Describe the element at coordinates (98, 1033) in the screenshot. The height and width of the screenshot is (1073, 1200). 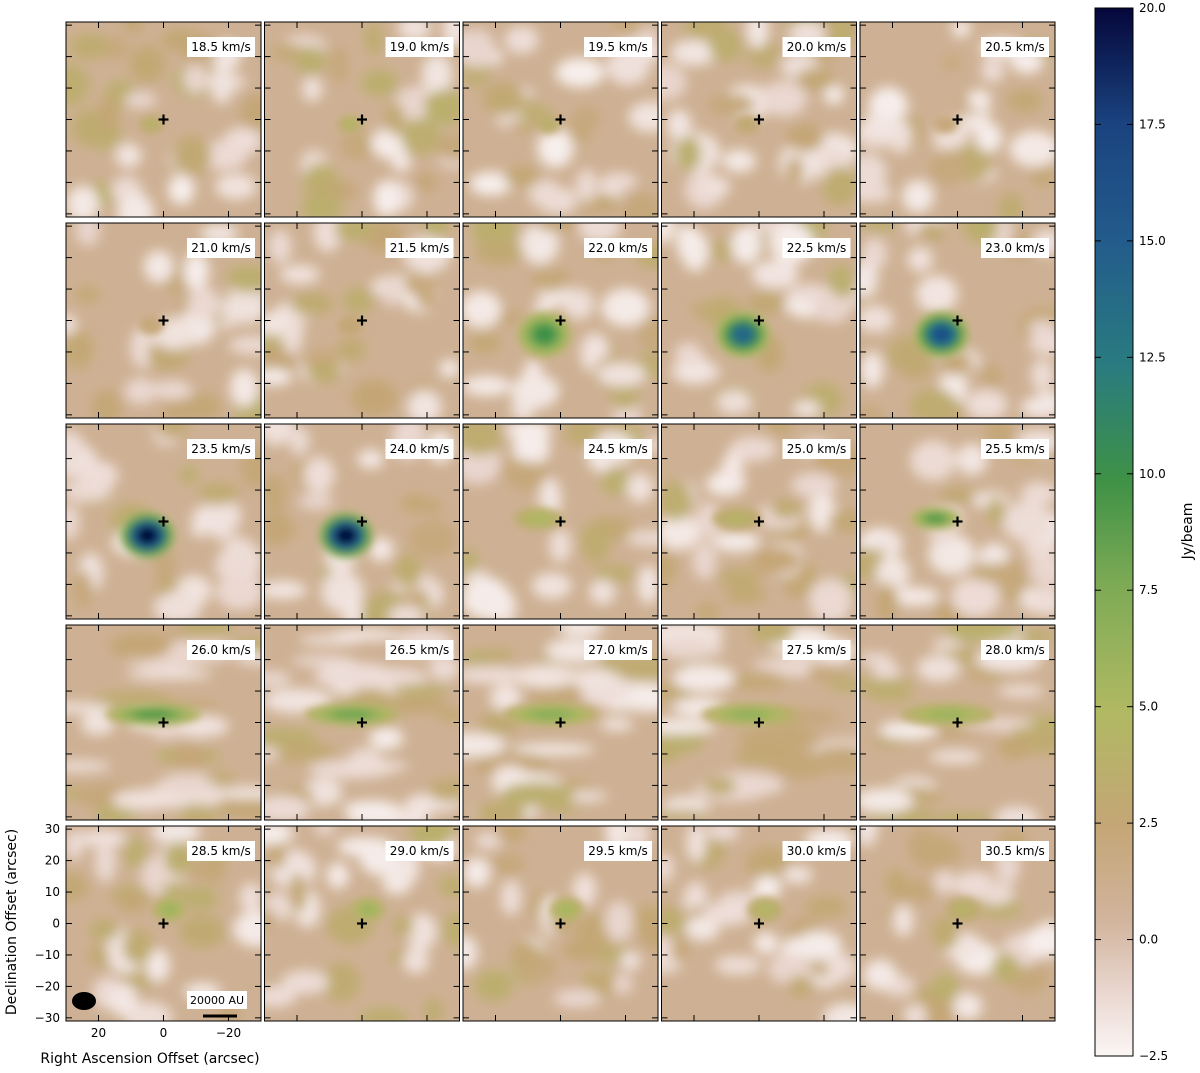
I see `x-tick-label: 20` at that location.